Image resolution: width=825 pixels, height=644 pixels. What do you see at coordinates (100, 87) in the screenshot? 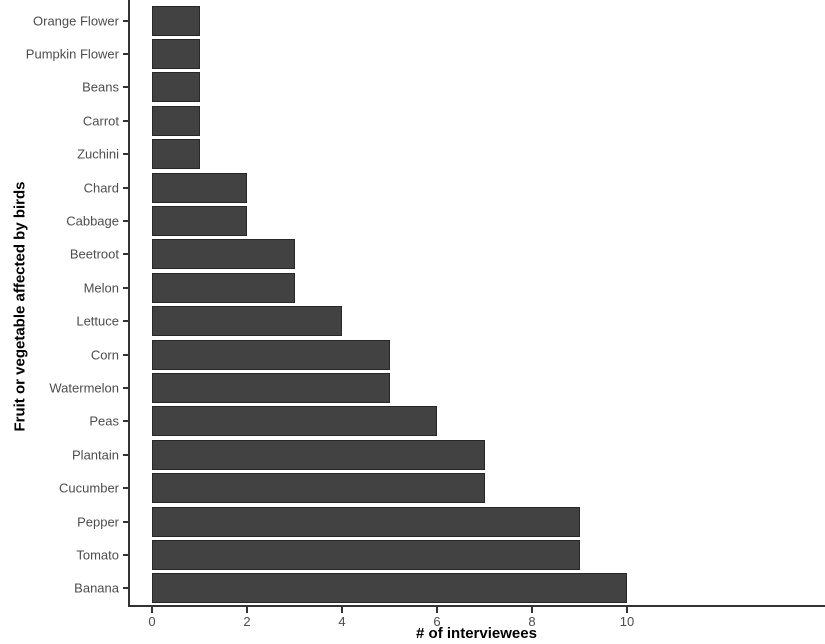
I see `category-label: Beans` at bounding box center [100, 87].